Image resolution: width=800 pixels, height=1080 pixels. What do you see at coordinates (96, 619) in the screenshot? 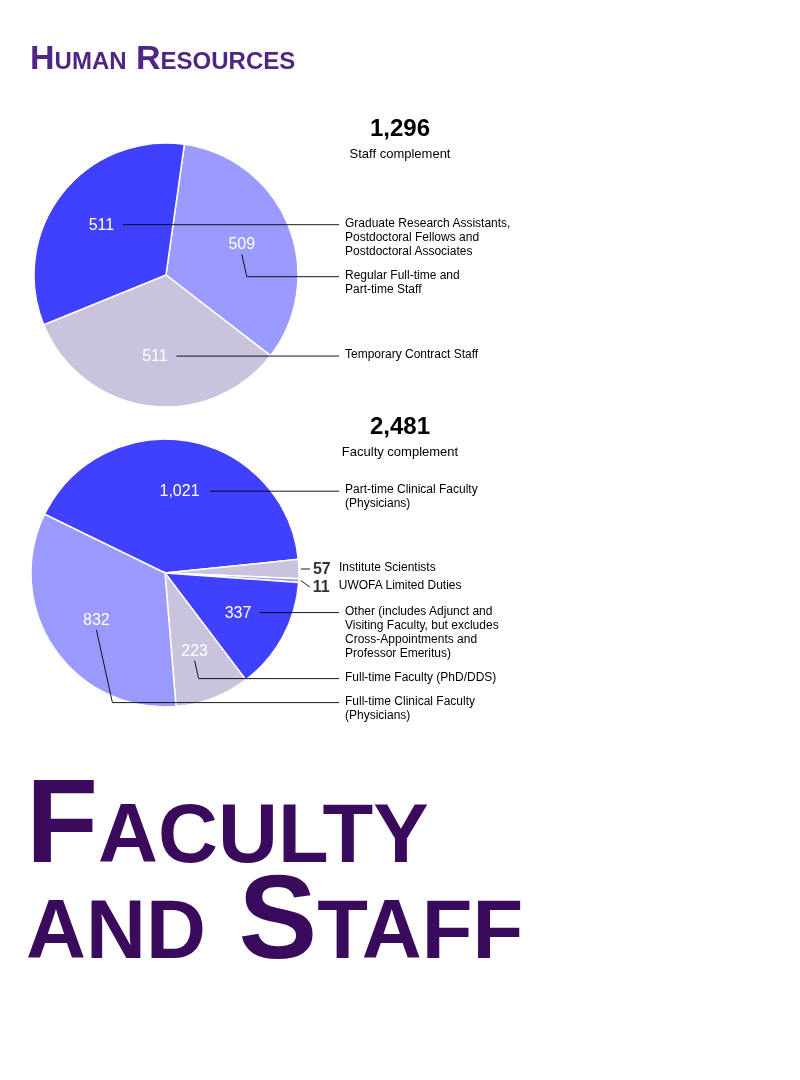
I see `data-label: 832` at bounding box center [96, 619].